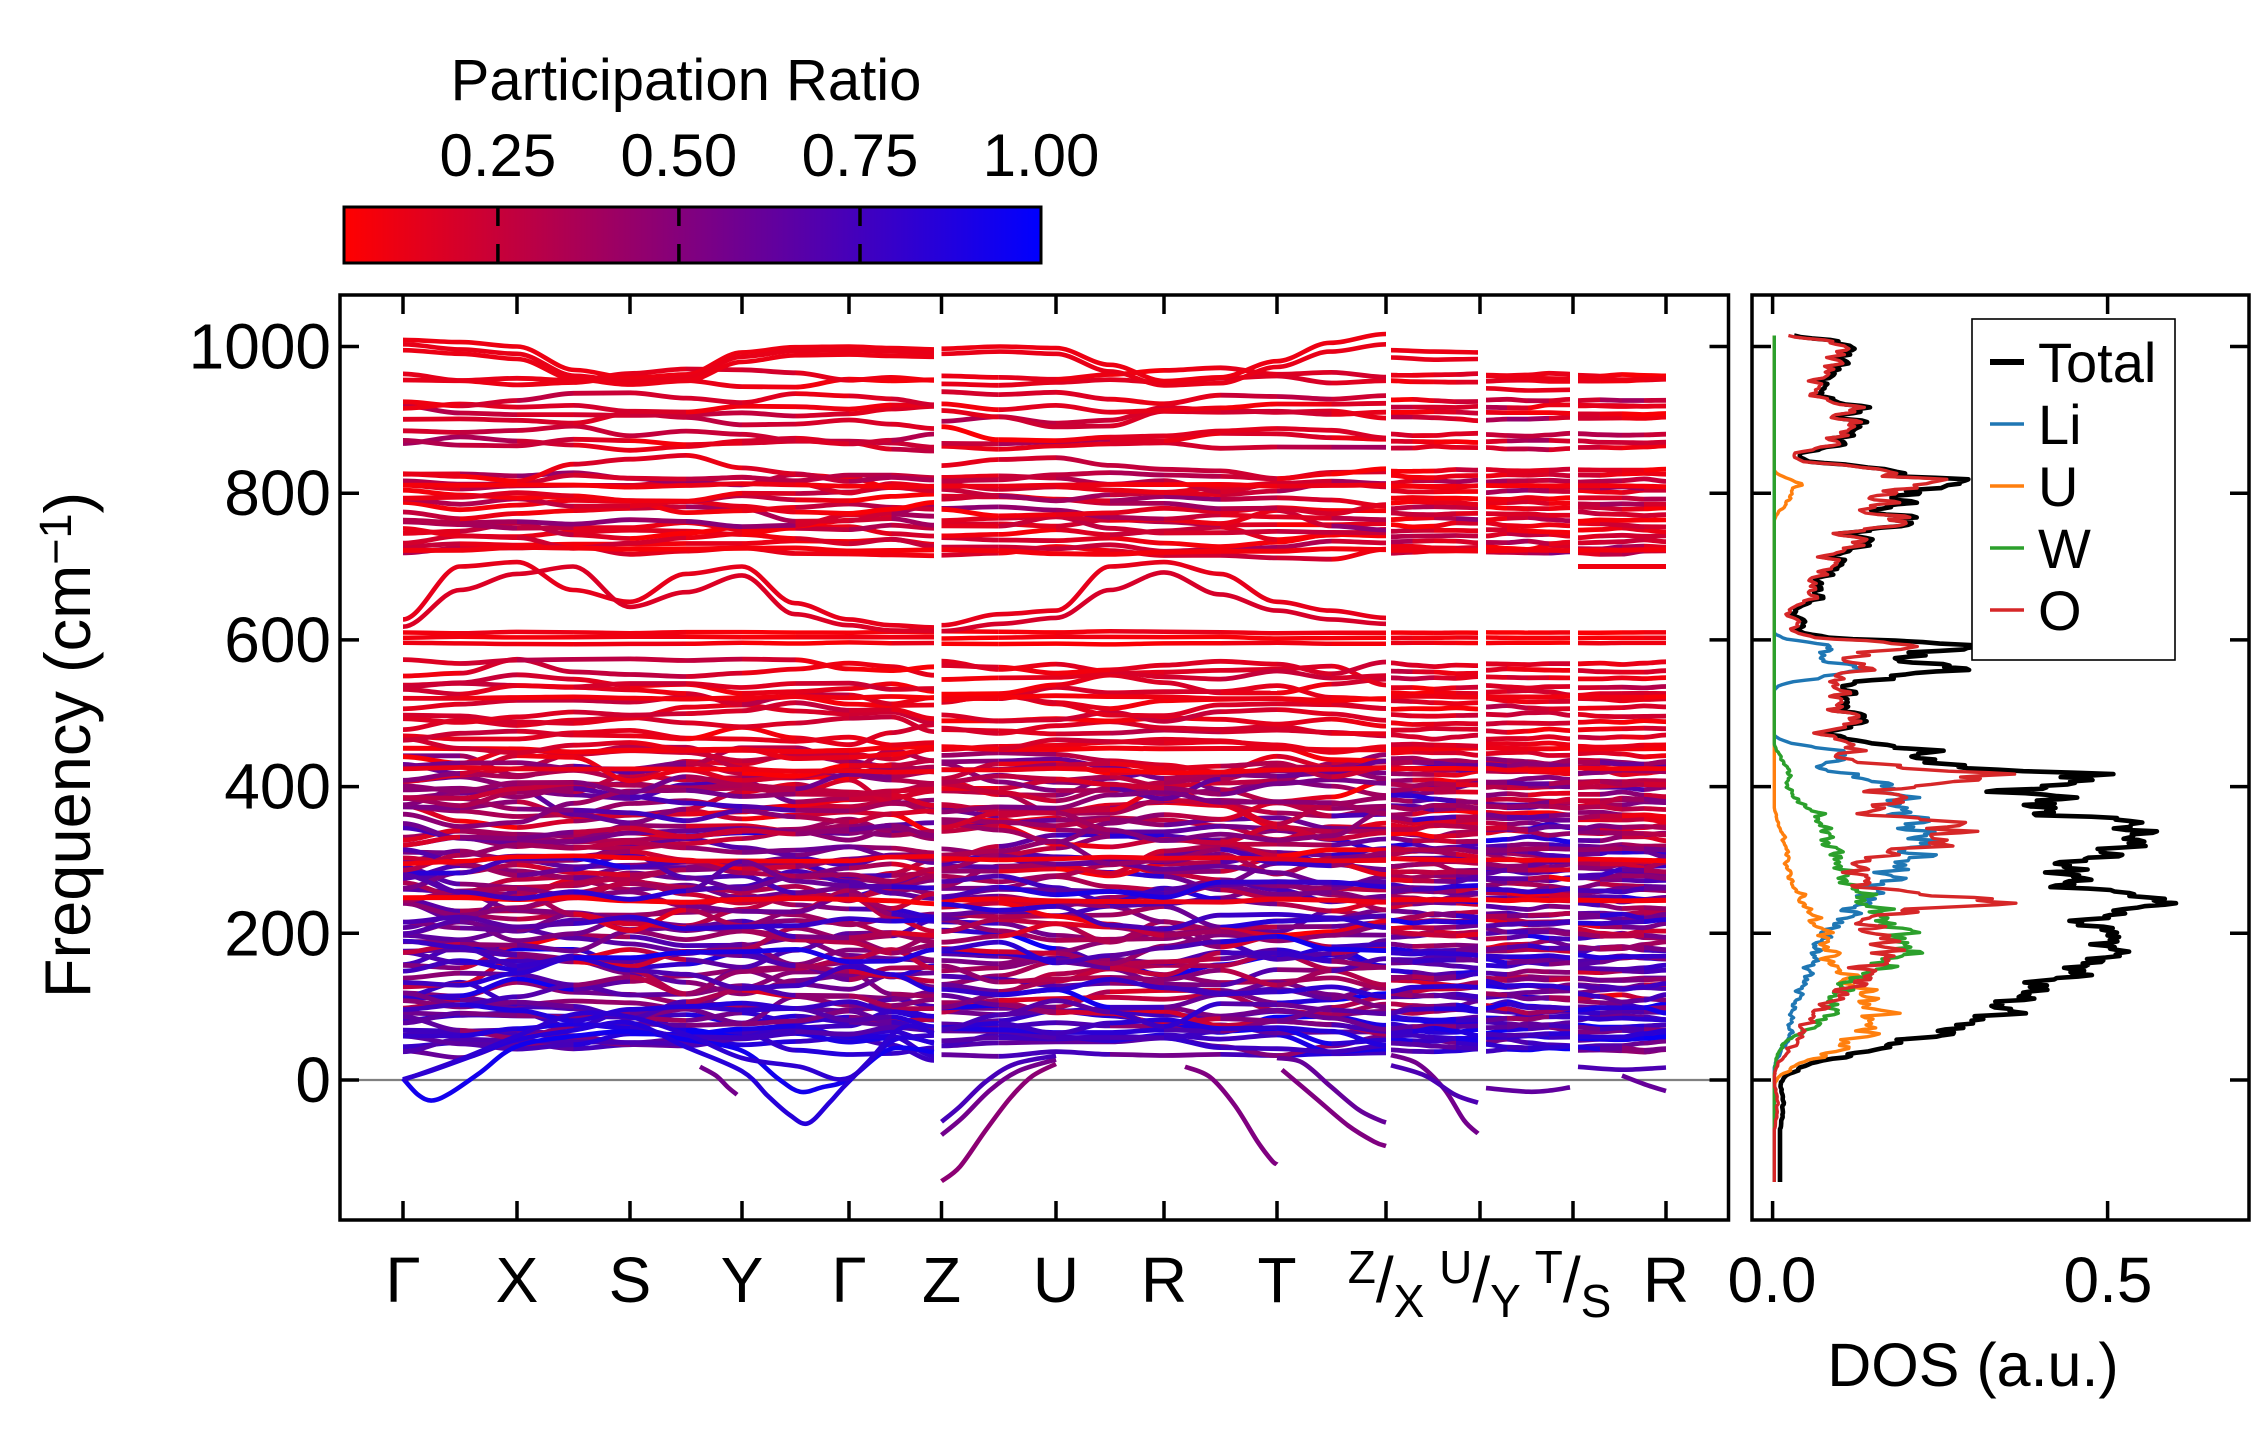  I want to click on svg-text: Li, so click(2060, 424).